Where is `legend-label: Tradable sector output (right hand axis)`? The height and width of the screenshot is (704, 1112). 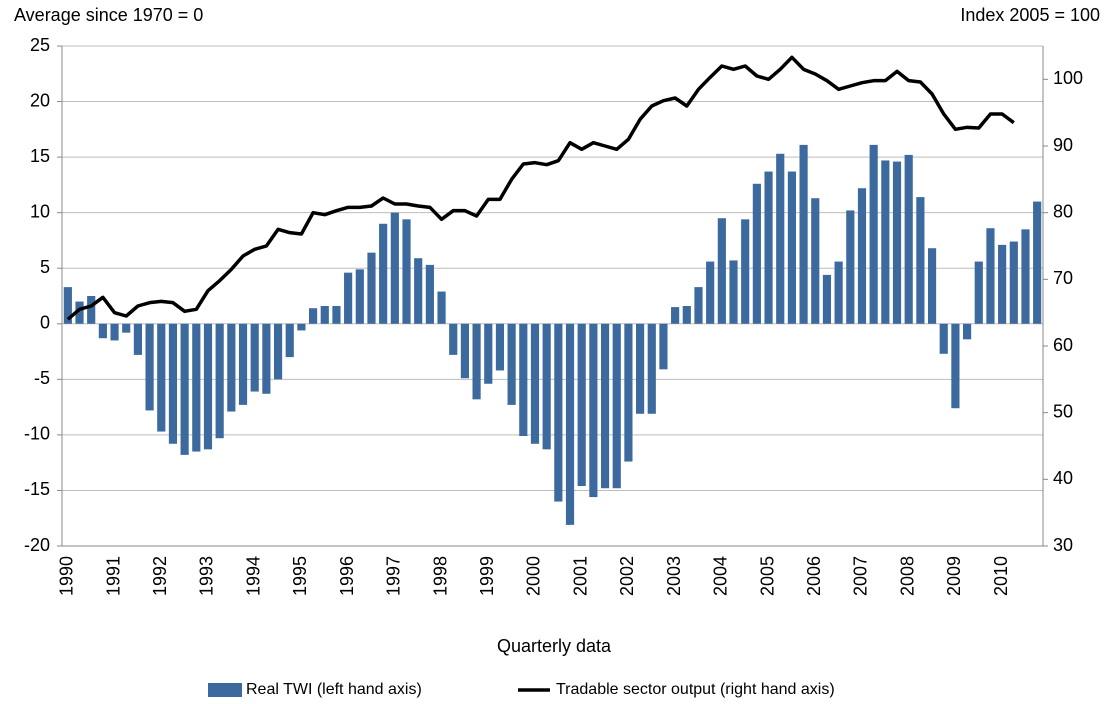 legend-label: Tradable sector output (right hand axis) is located at coordinates (695, 689).